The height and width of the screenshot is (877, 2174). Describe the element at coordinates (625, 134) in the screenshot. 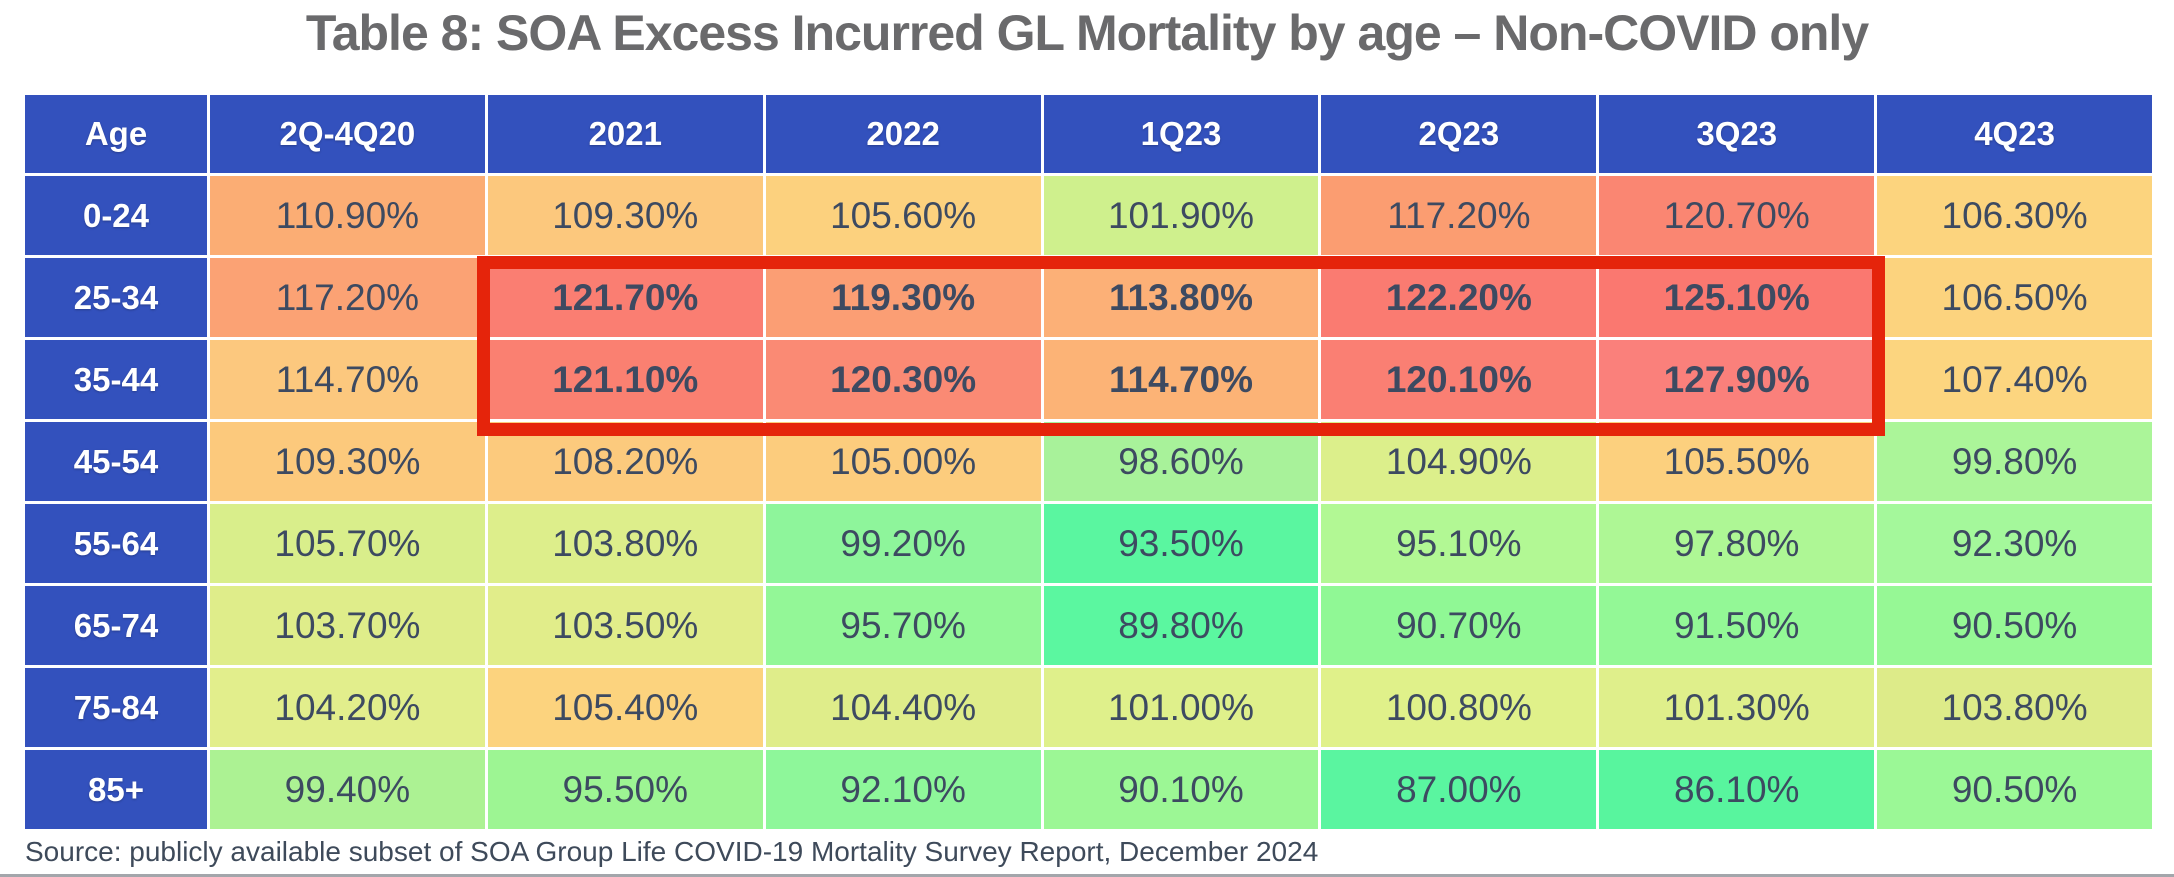

I see `column-header-2021: 2021` at that location.